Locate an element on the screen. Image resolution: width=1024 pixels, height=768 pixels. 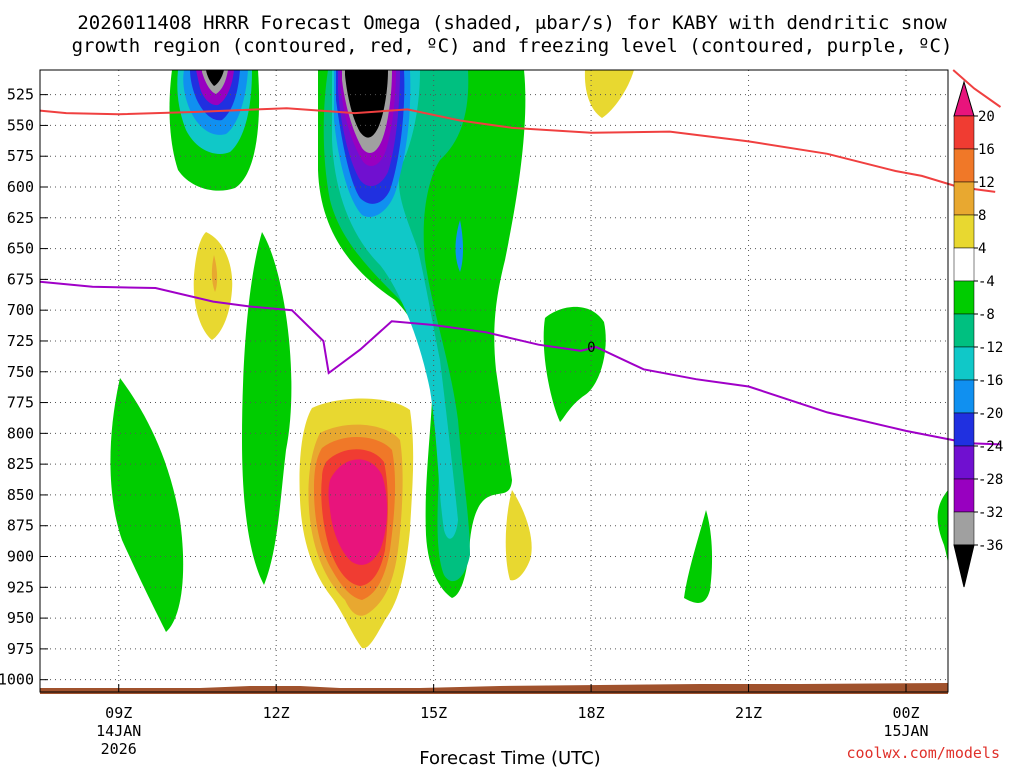
y-tick-label: 925 is located at coordinates (20, 587).